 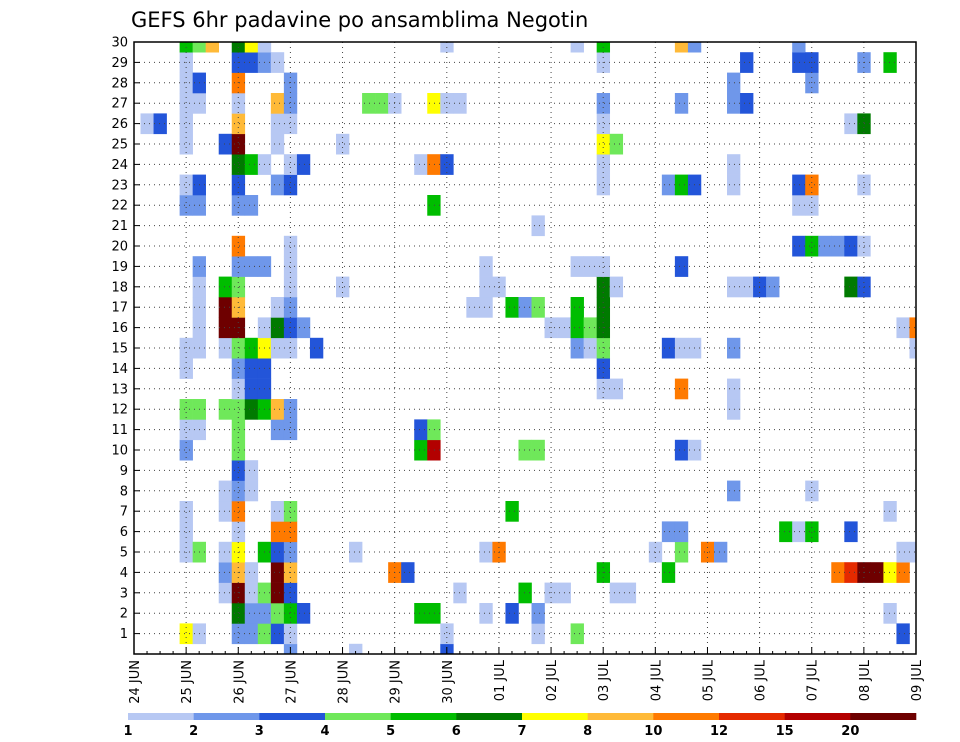 I want to click on chart-title: GEFS 6hr padavine po ansamblima Negotin, so click(x=359, y=20).